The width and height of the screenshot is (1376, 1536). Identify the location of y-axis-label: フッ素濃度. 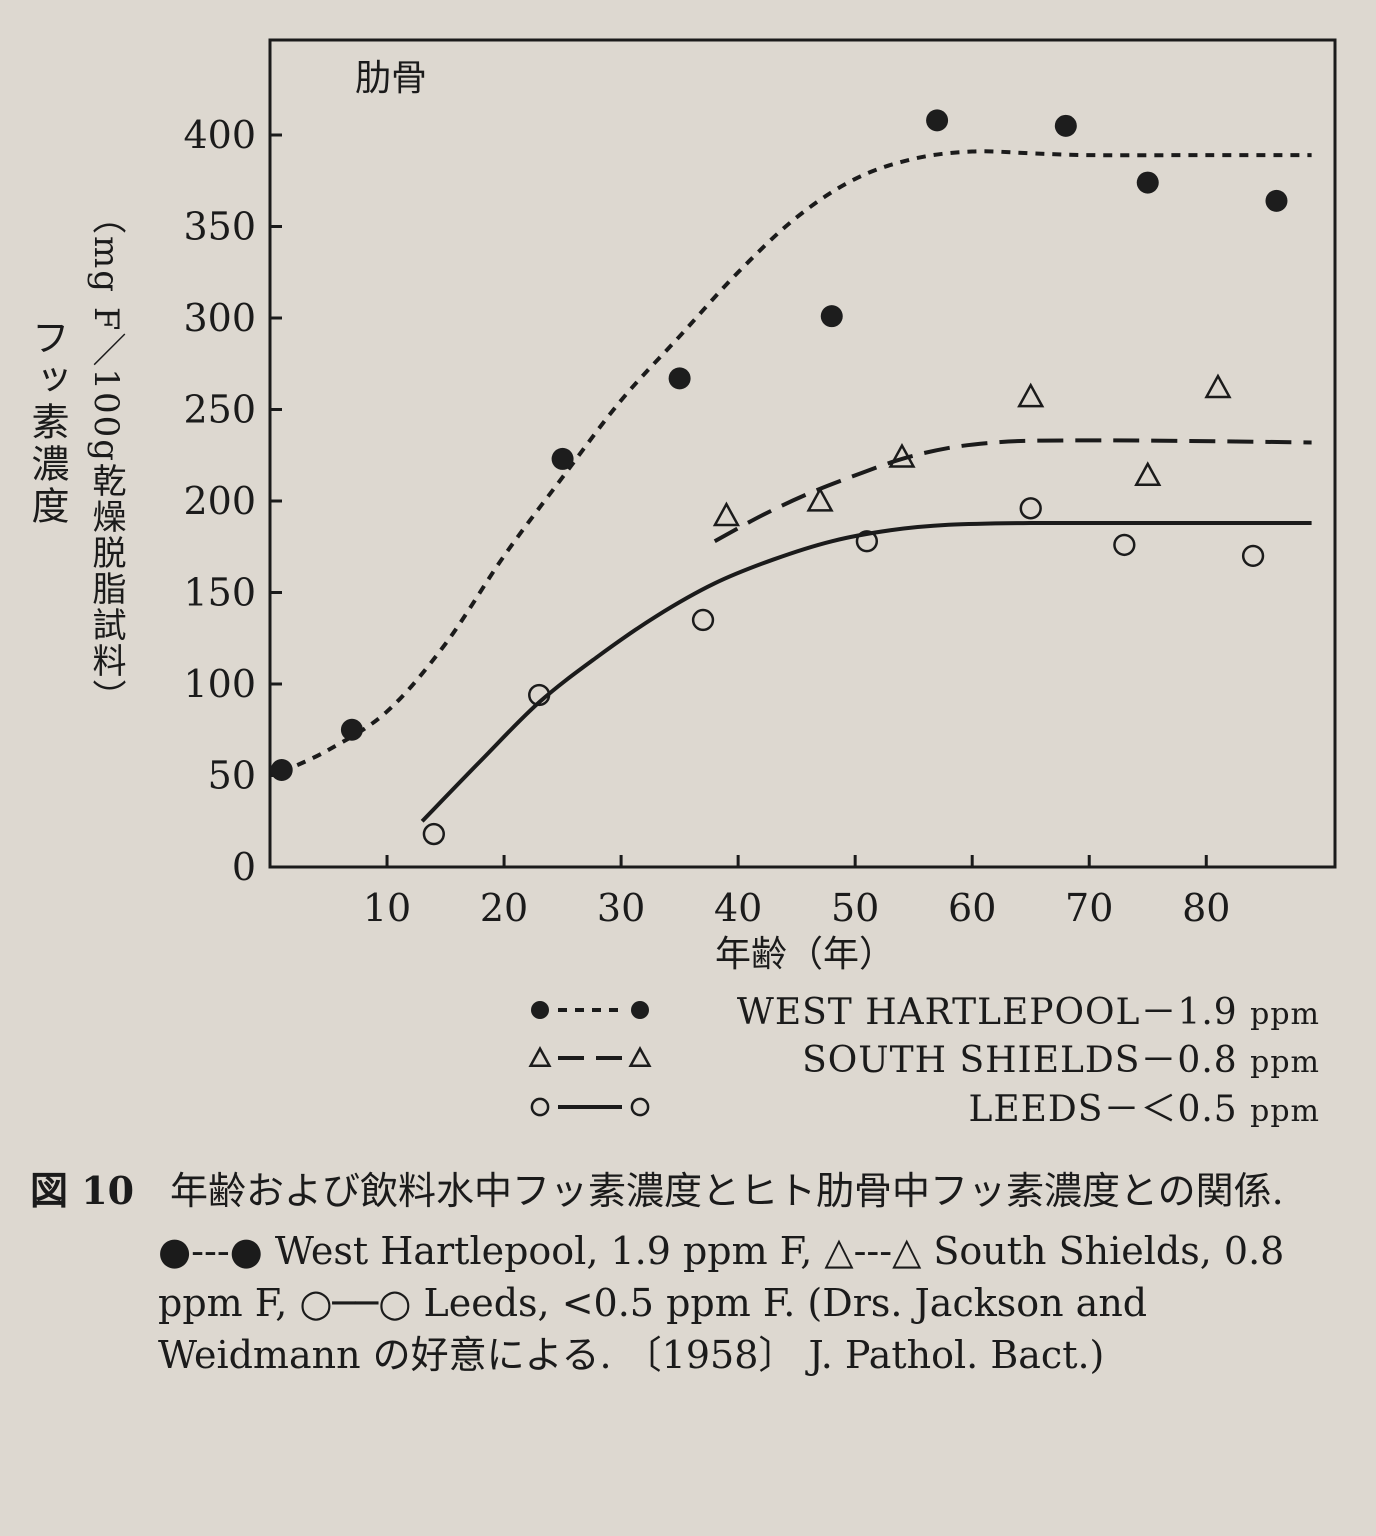
(47, 423).